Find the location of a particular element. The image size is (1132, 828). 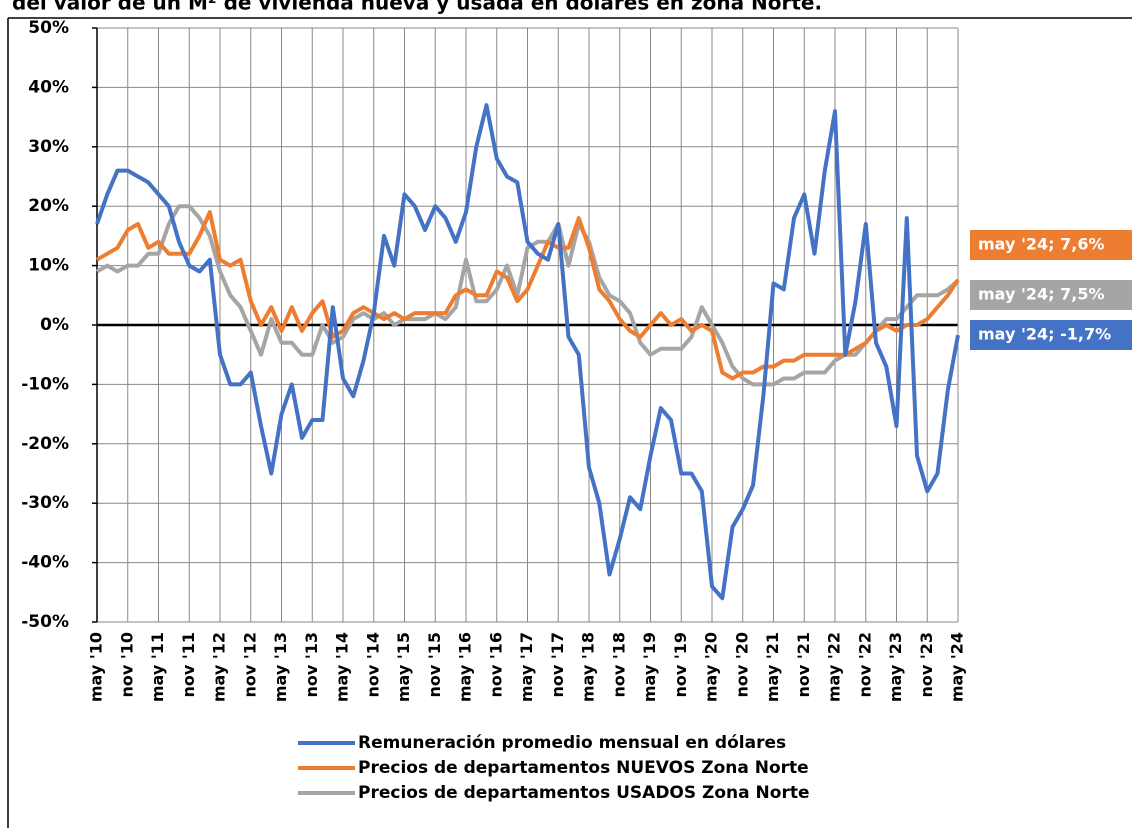

x-tick-label: nov '13 is located at coordinates (311, 665).